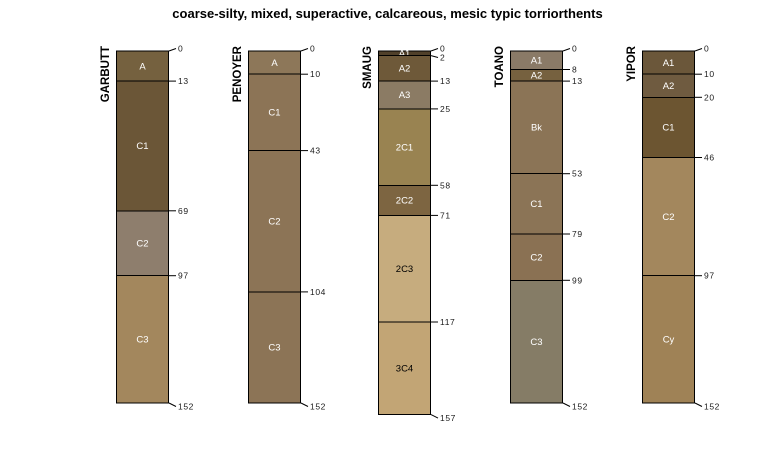  Describe the element at coordinates (709, 97) in the screenshot. I see `depth-label: 20` at that location.